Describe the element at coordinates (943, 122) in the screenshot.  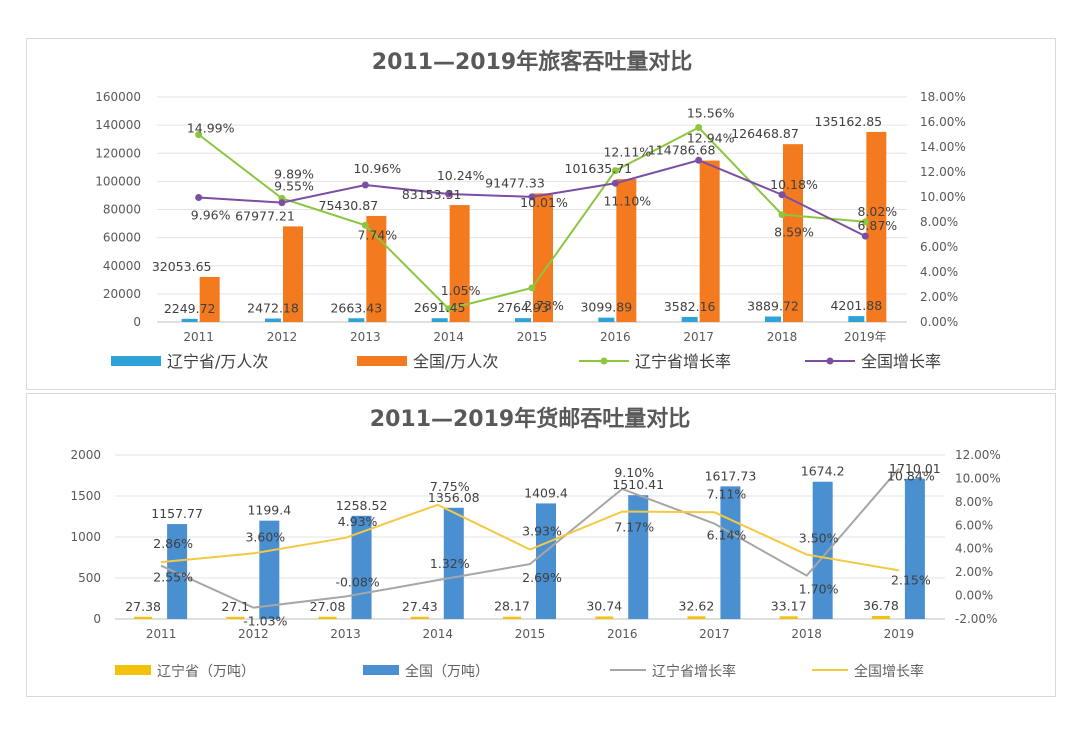
I see `y-right-tick-label: 16.00%` at that location.